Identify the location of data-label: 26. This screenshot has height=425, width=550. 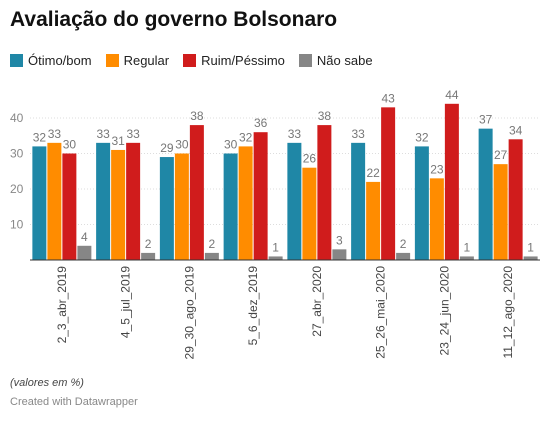
(310, 159).